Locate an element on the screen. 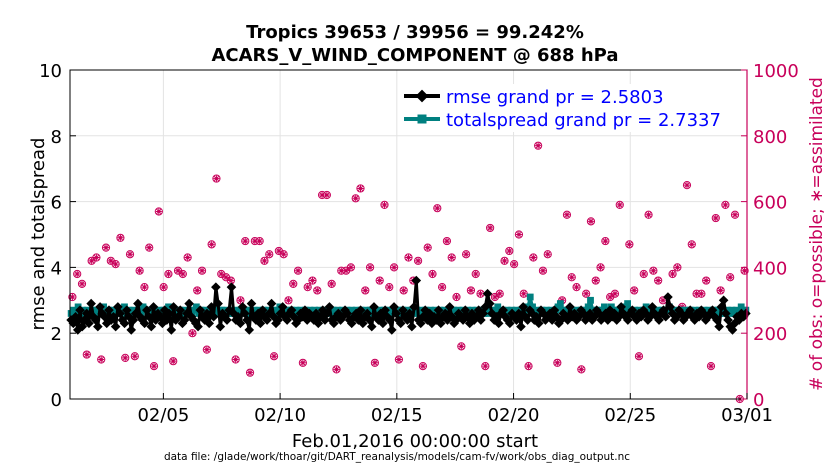  right-tick-label: 1000 is located at coordinates (776, 71).